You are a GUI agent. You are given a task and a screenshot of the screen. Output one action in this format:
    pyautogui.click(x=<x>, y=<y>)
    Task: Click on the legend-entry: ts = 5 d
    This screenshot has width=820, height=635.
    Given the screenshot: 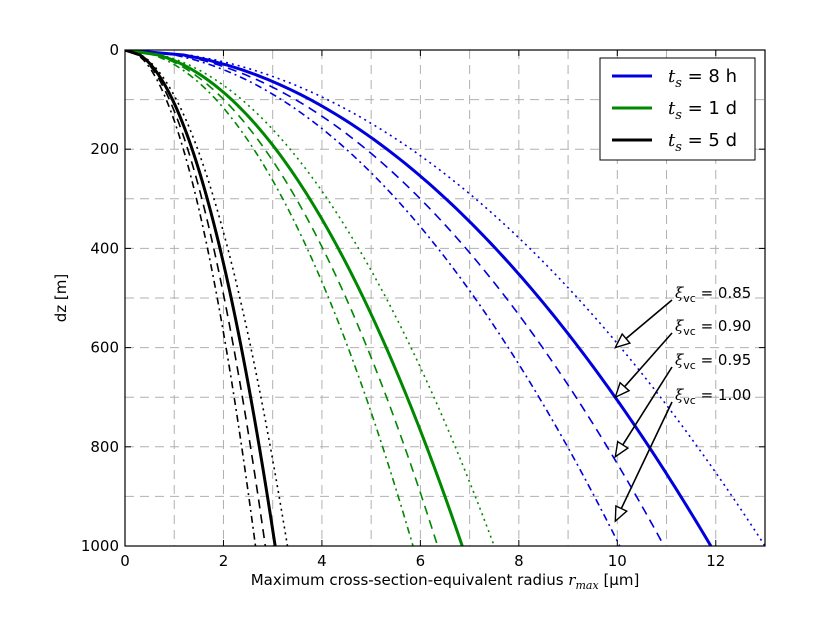 What is the action you would take?
    pyautogui.click(x=702, y=142)
    